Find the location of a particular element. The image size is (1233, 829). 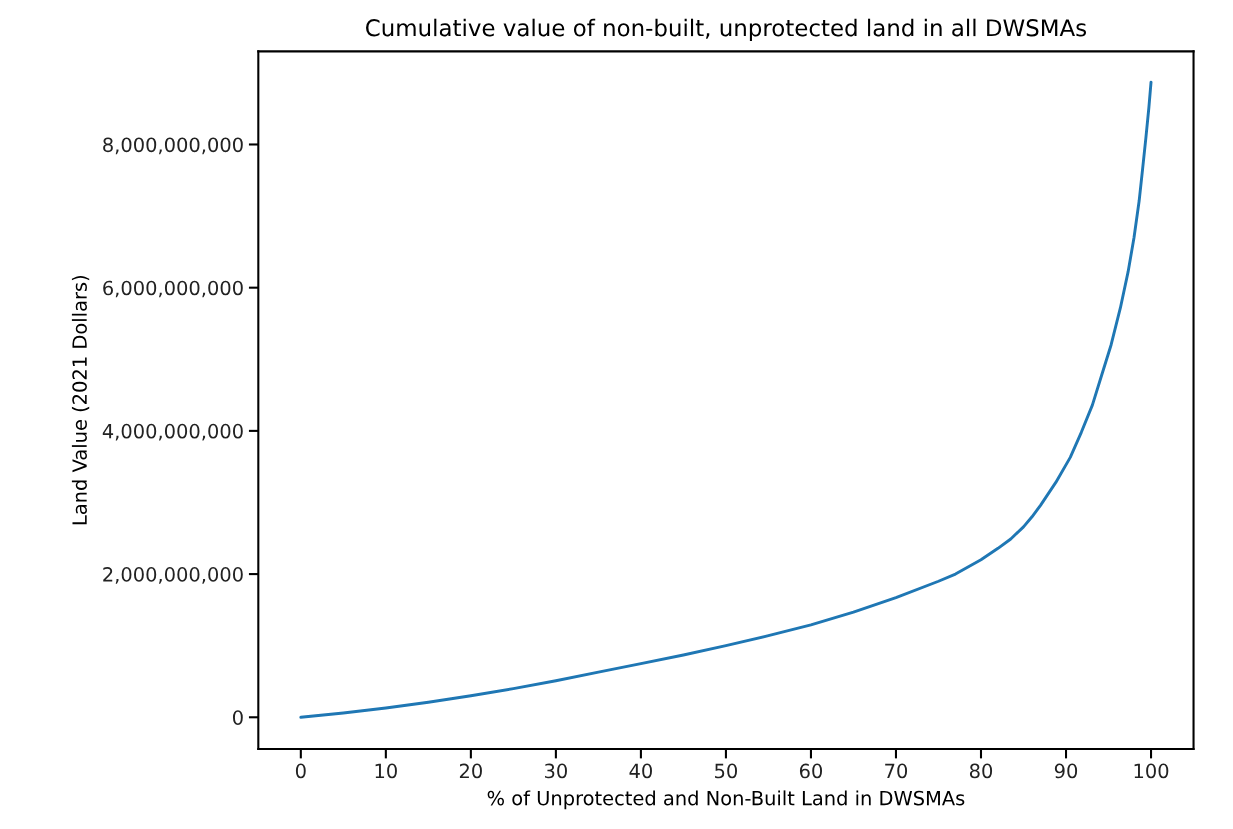

x-tick-label: 90 is located at coordinates (1066, 771).